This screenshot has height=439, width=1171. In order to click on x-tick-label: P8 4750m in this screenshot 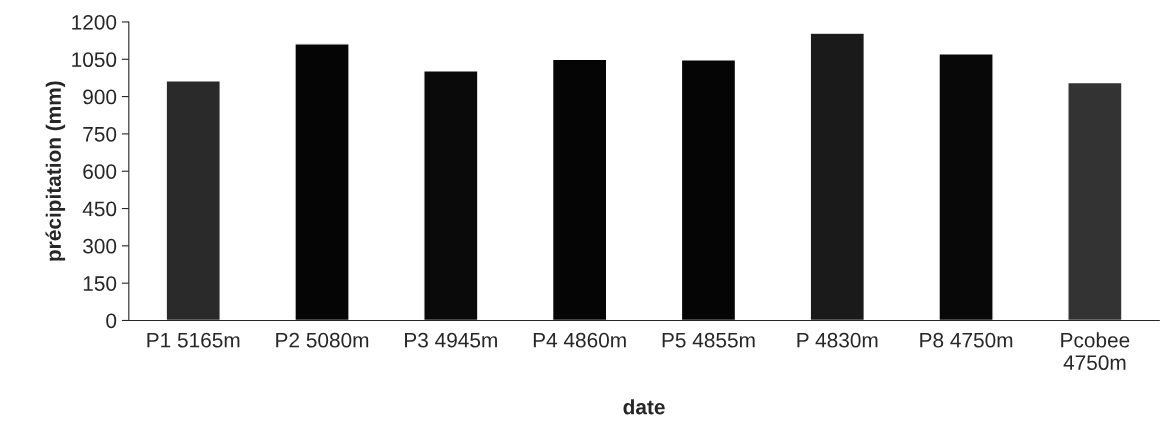, I will do `click(966, 340)`.